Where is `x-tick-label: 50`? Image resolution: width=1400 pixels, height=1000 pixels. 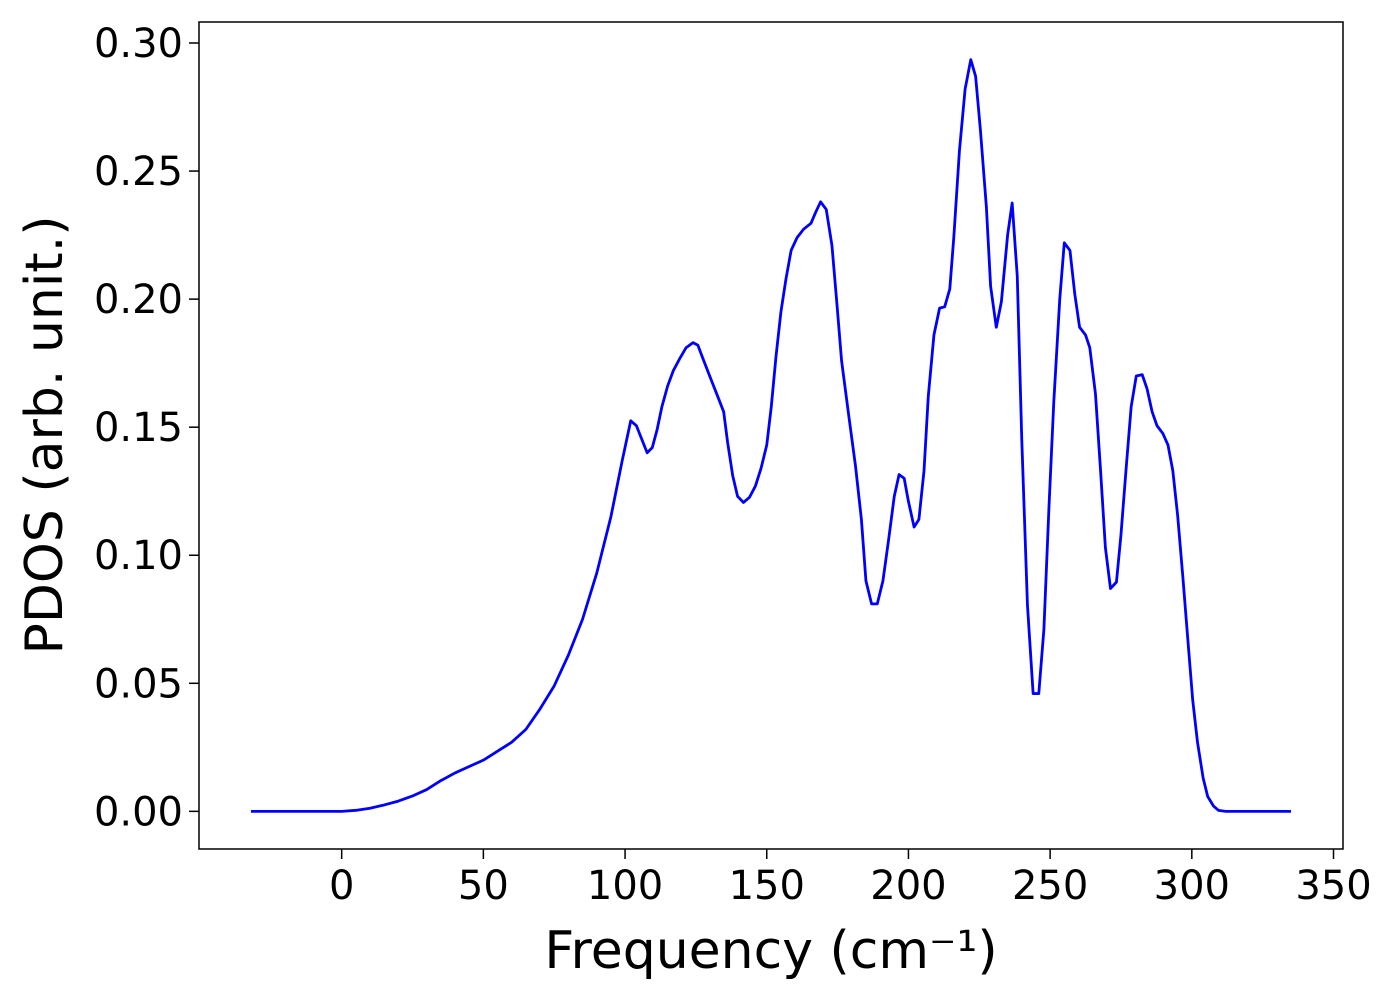 x-tick-label: 50 is located at coordinates (483, 886).